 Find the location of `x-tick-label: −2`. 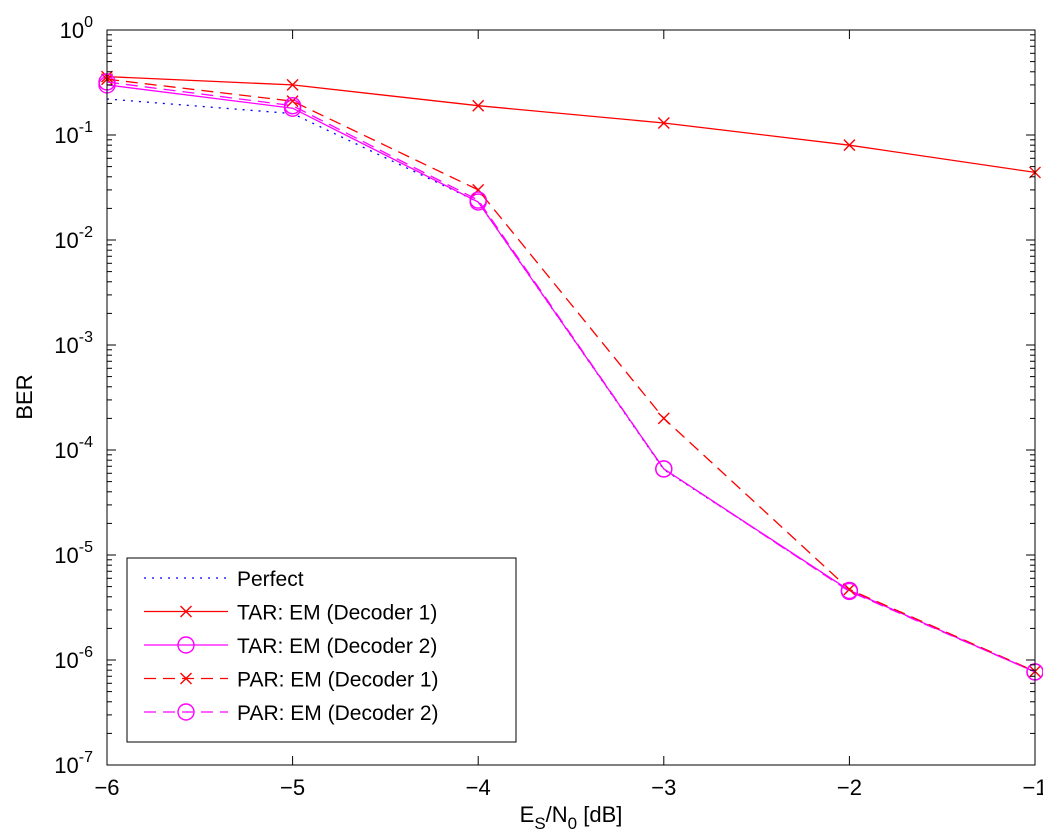

x-tick-label: −2 is located at coordinates (849, 787).